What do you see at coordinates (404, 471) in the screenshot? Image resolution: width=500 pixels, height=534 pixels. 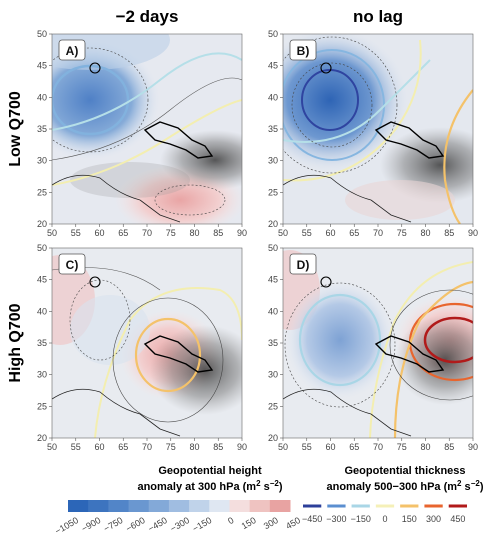 I see `colorbar-lines-title-line1: Geopotential thickness` at bounding box center [404, 471].